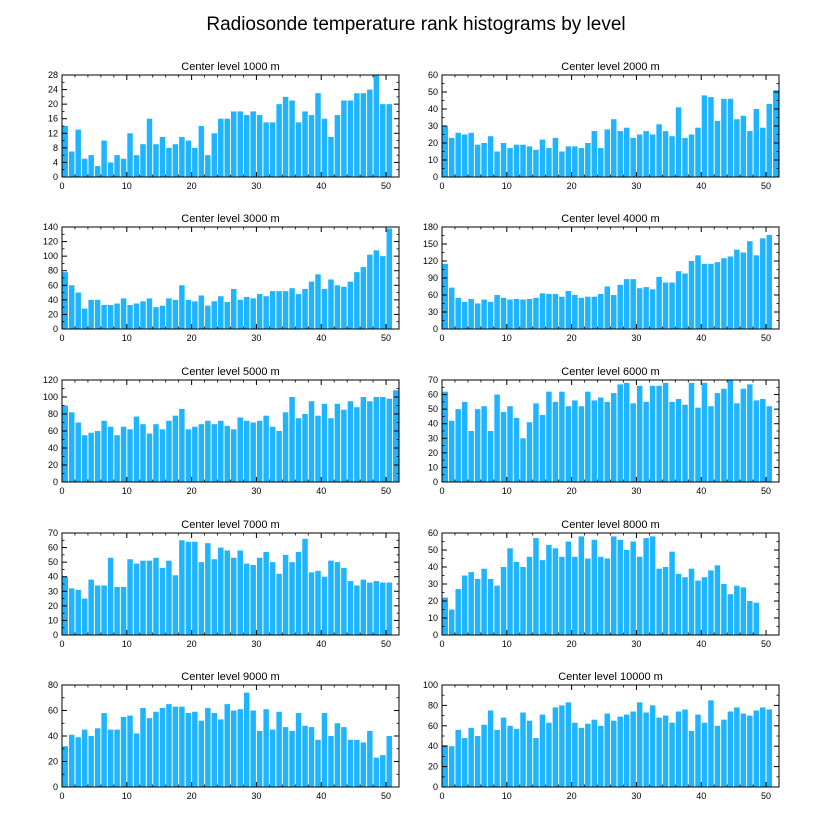 This screenshot has height=824, width=824. I want to click on y-tick-label: 10, so click(433, 467).